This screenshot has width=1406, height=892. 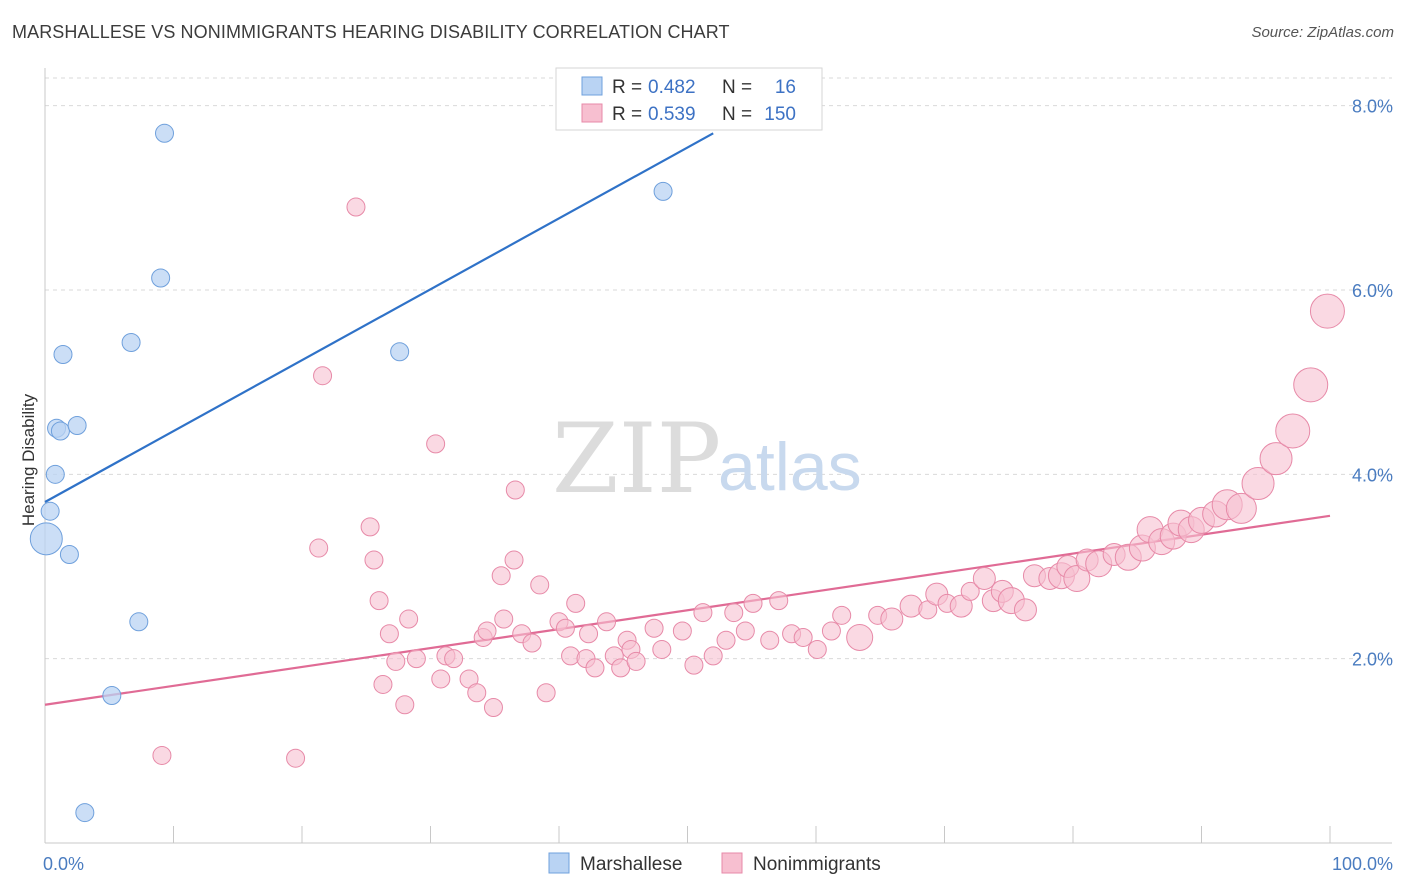 What do you see at coordinates (672, 87) in the screenshot?
I see `stats-r-value-marshallese: 0.482` at bounding box center [672, 87].